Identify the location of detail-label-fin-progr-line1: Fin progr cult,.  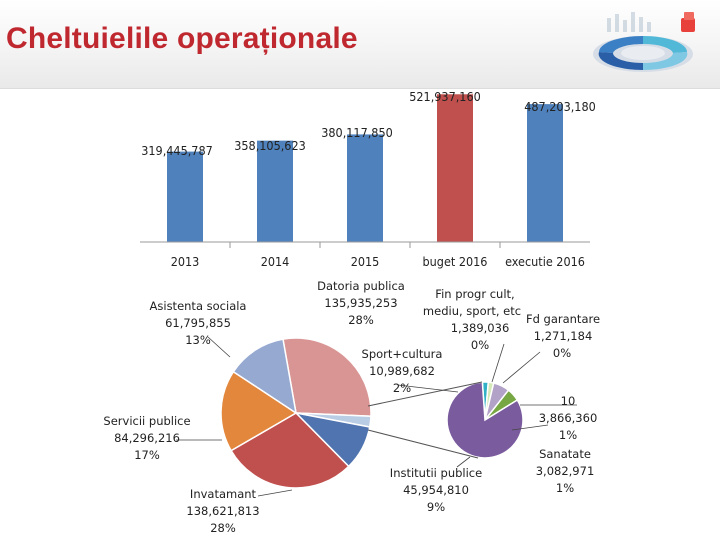
(474, 294).